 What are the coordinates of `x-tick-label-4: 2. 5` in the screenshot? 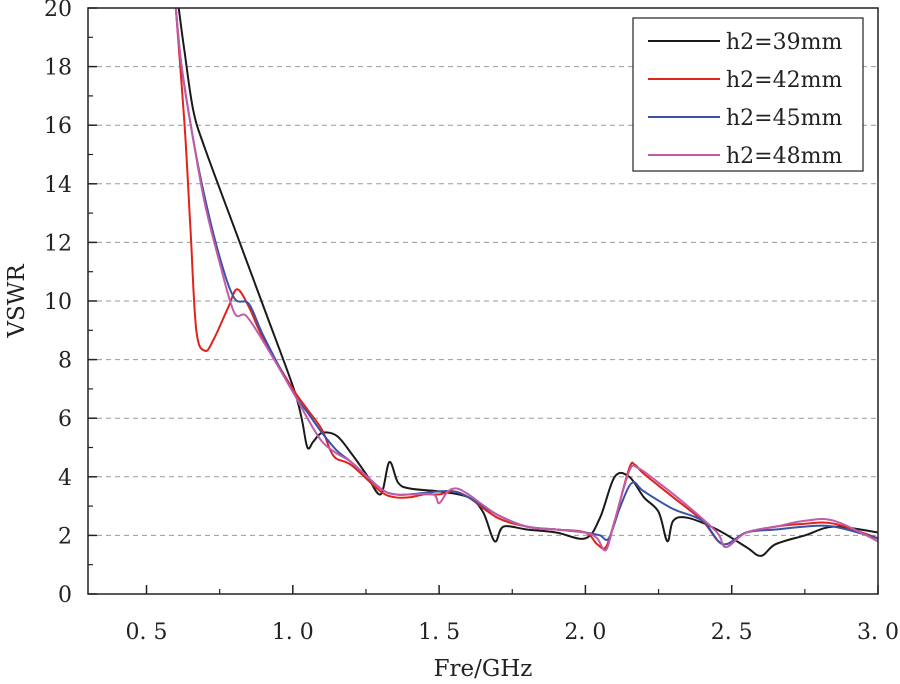 It's located at (732, 632).